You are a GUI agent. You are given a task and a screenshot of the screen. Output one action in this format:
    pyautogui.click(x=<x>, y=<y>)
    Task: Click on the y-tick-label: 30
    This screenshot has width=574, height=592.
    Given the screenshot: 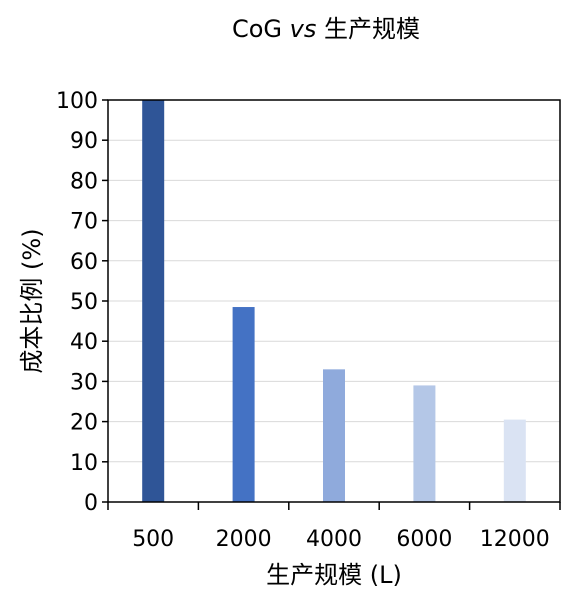 What is the action you would take?
    pyautogui.click(x=84, y=382)
    